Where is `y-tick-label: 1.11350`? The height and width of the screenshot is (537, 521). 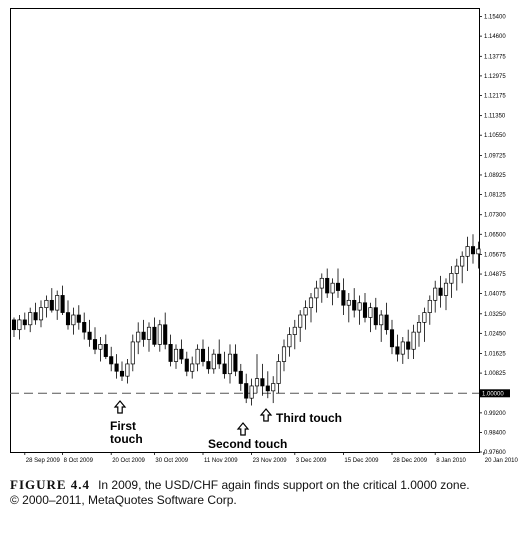 y-tick-label: 1.11350 is located at coordinates (495, 117).